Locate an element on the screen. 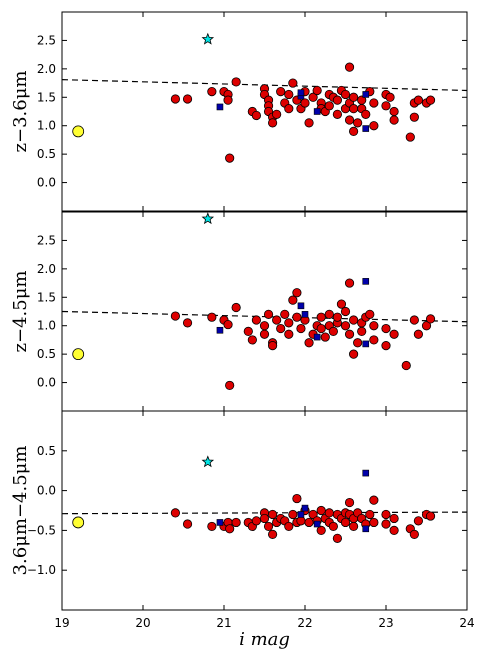 This screenshot has height=664, width=498. x-axis-label-text: i mag is located at coordinates (264, 639).